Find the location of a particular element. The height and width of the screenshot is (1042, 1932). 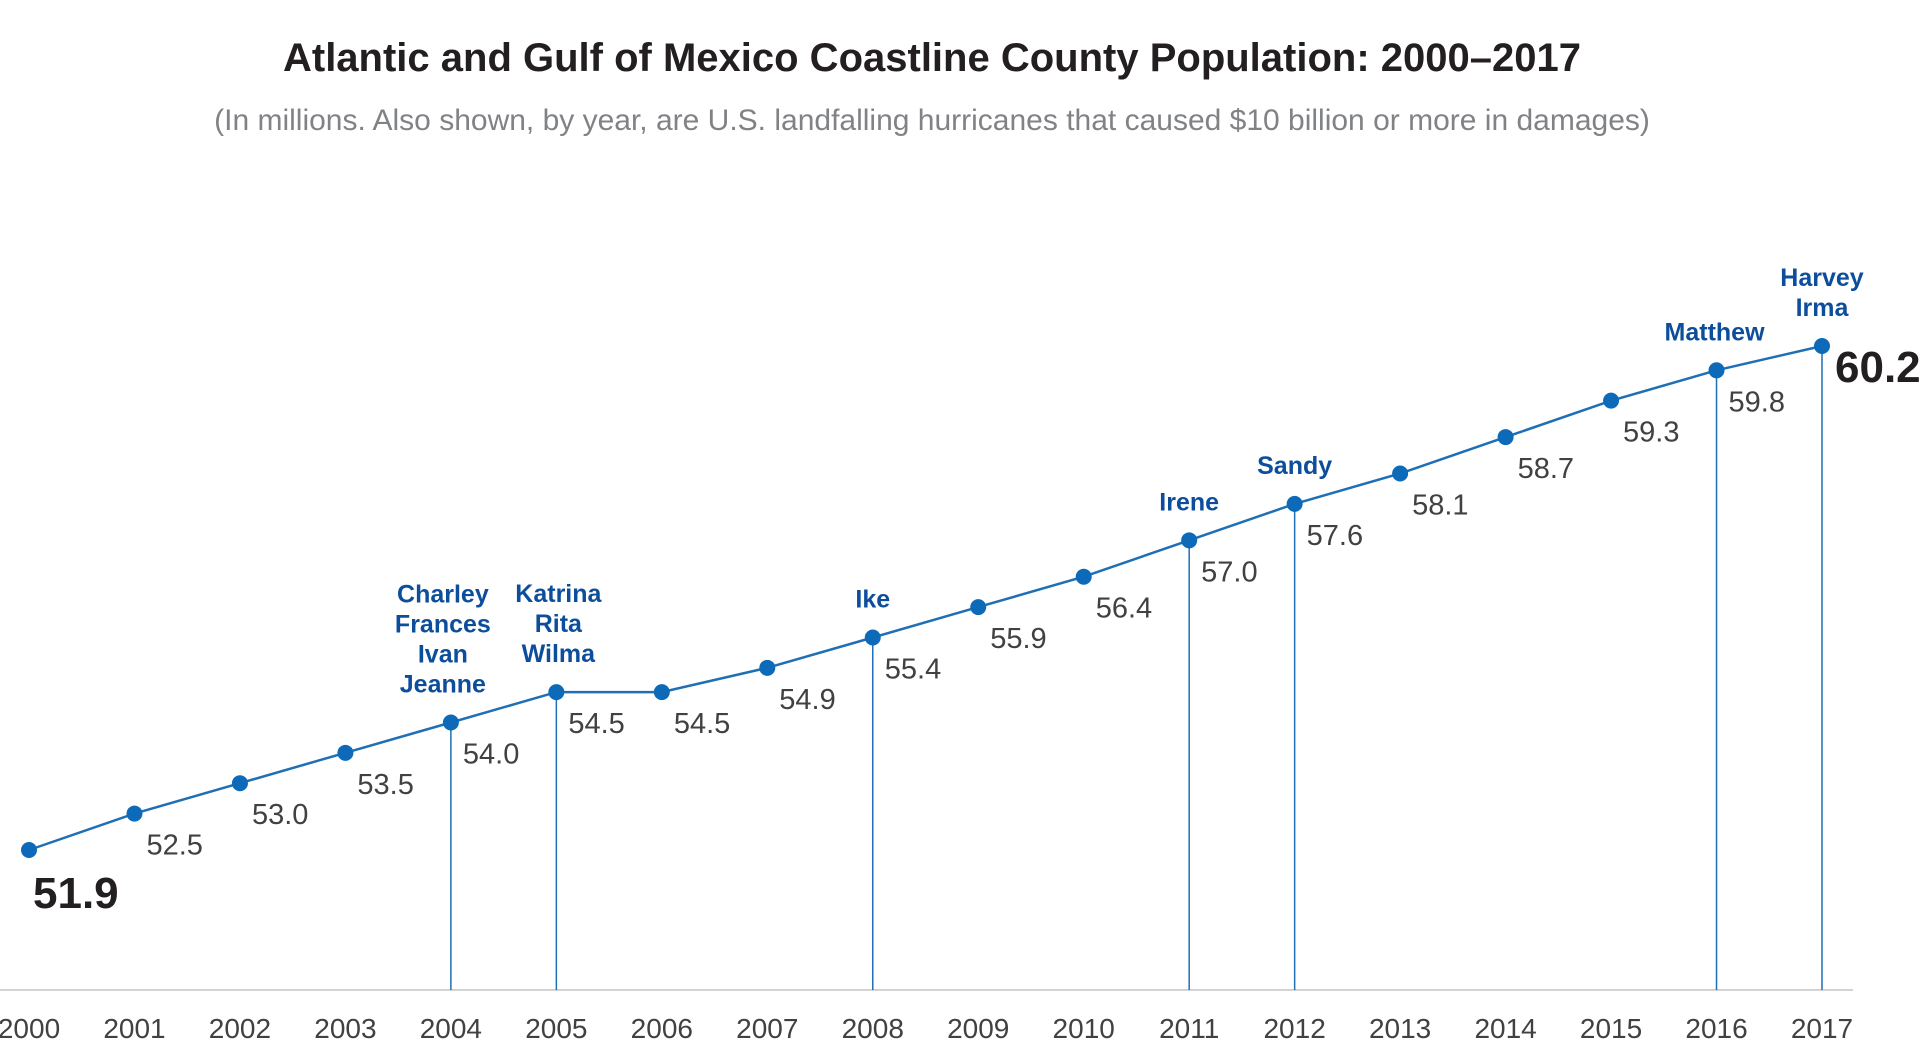

data-point-2011 is located at coordinates (1189, 540).